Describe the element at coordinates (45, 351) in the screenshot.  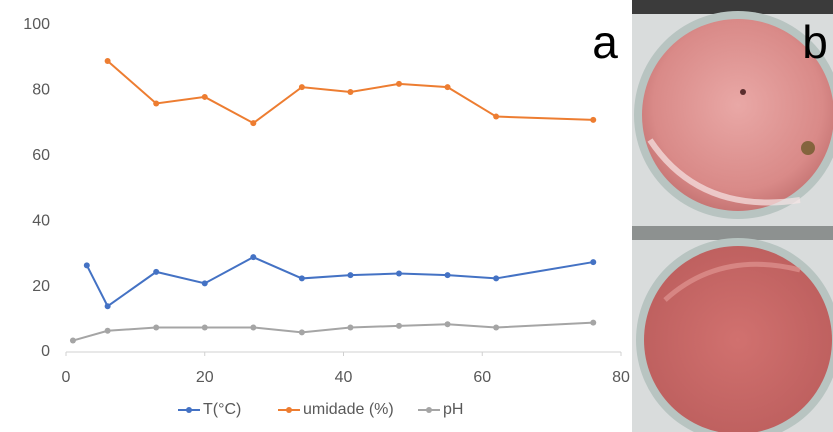
I see `y-tick-label: 0` at that location.